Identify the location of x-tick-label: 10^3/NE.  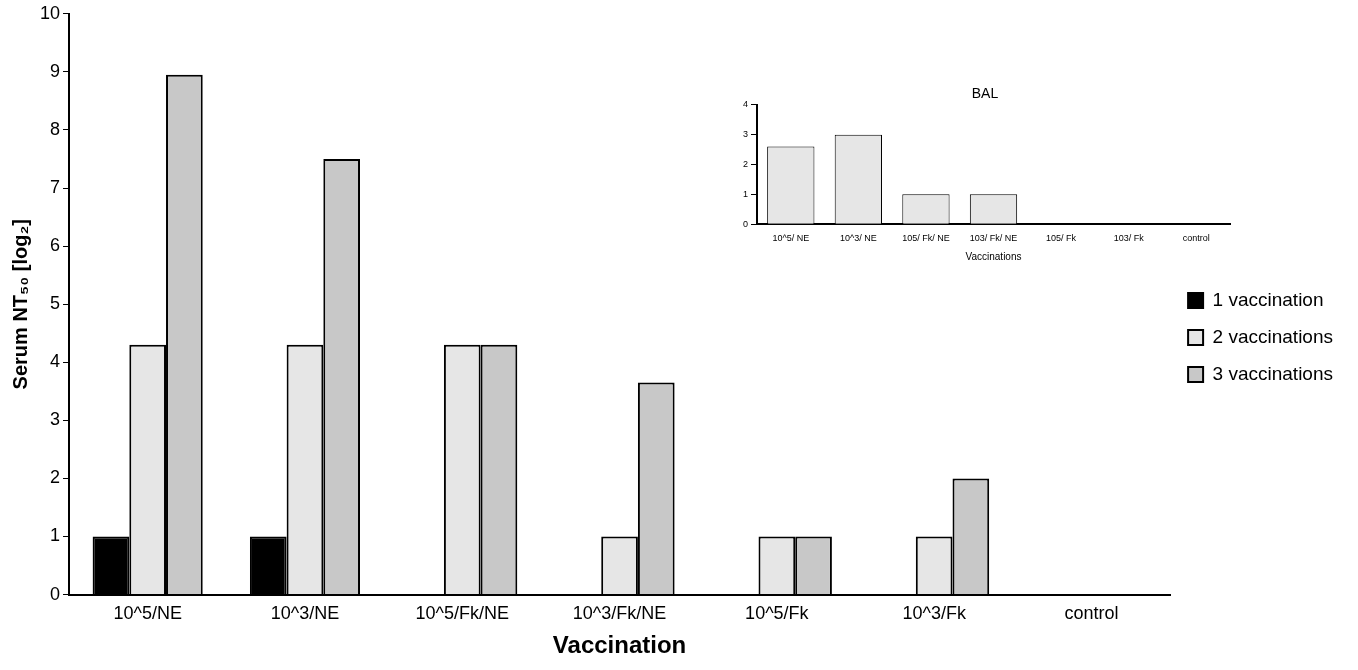
(305, 613).